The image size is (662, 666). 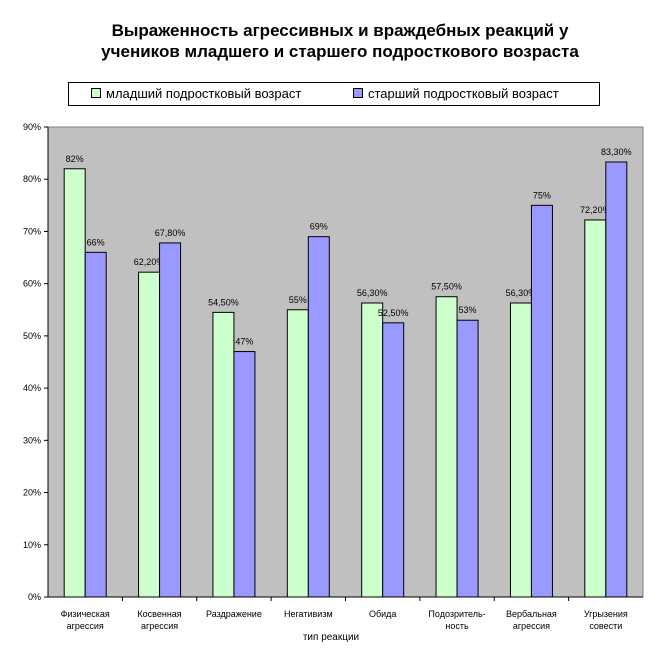 What do you see at coordinates (32, 284) in the screenshot?
I see `y-tick-label: 60%` at bounding box center [32, 284].